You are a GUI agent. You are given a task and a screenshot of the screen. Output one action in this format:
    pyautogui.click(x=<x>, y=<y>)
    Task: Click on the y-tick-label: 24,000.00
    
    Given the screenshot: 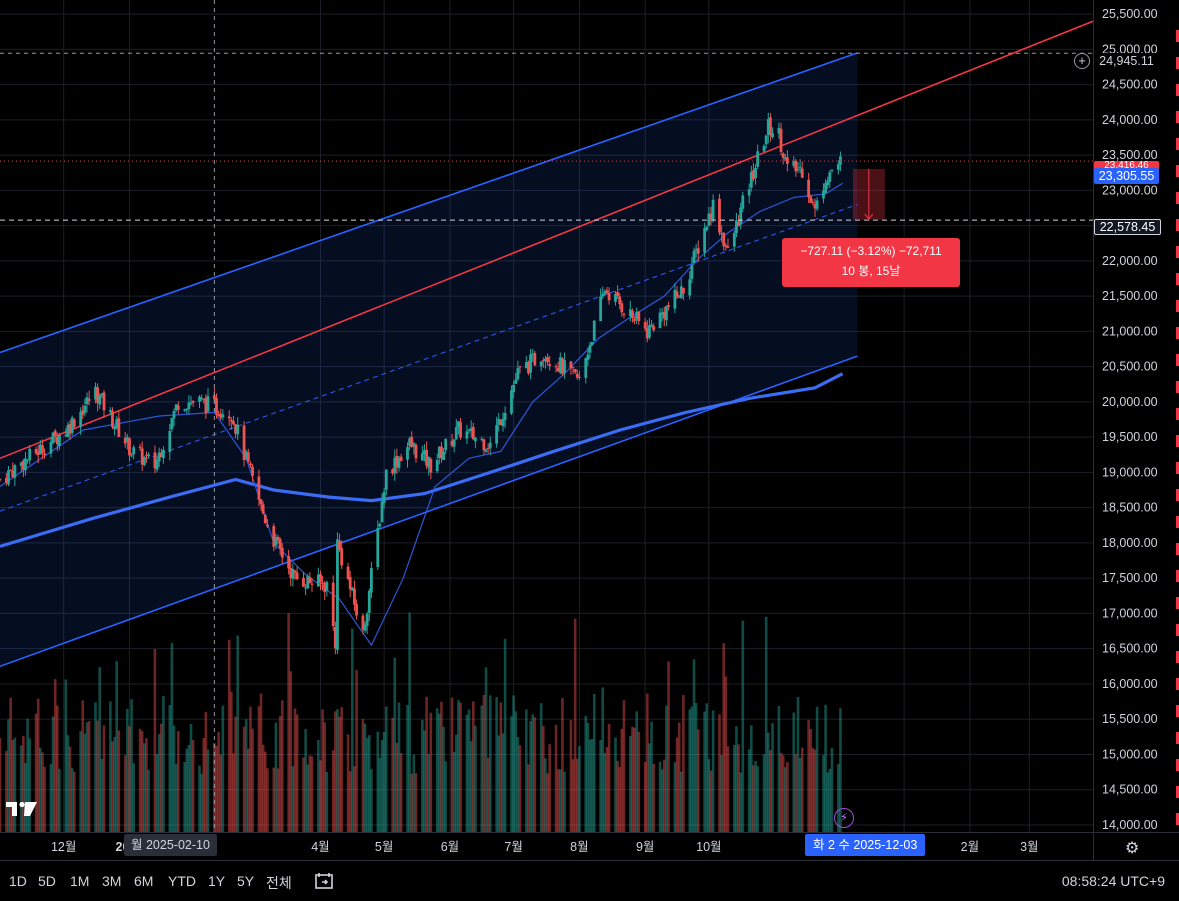 What is the action you would take?
    pyautogui.click(x=1130, y=120)
    